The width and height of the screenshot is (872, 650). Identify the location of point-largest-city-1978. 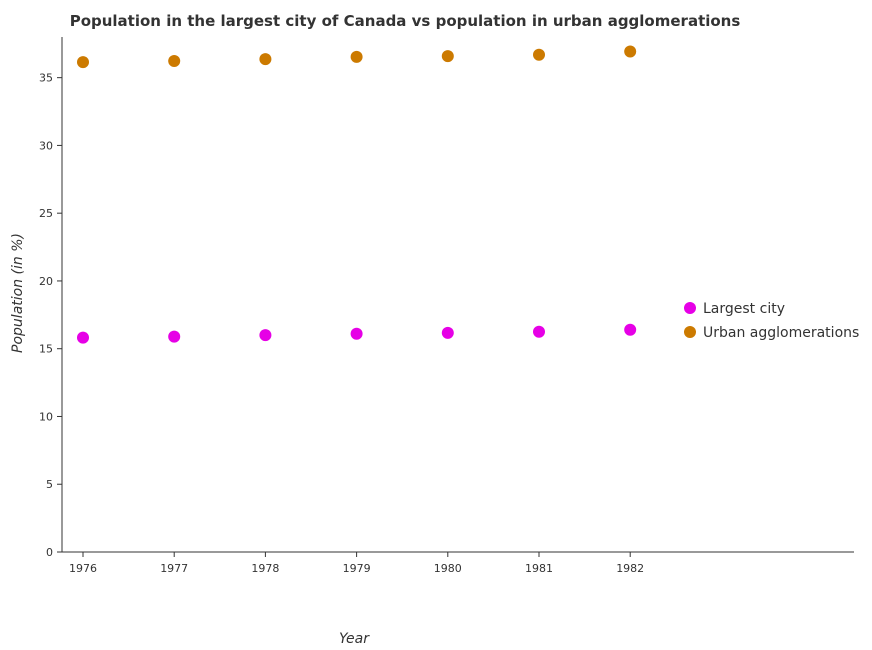
(265, 335).